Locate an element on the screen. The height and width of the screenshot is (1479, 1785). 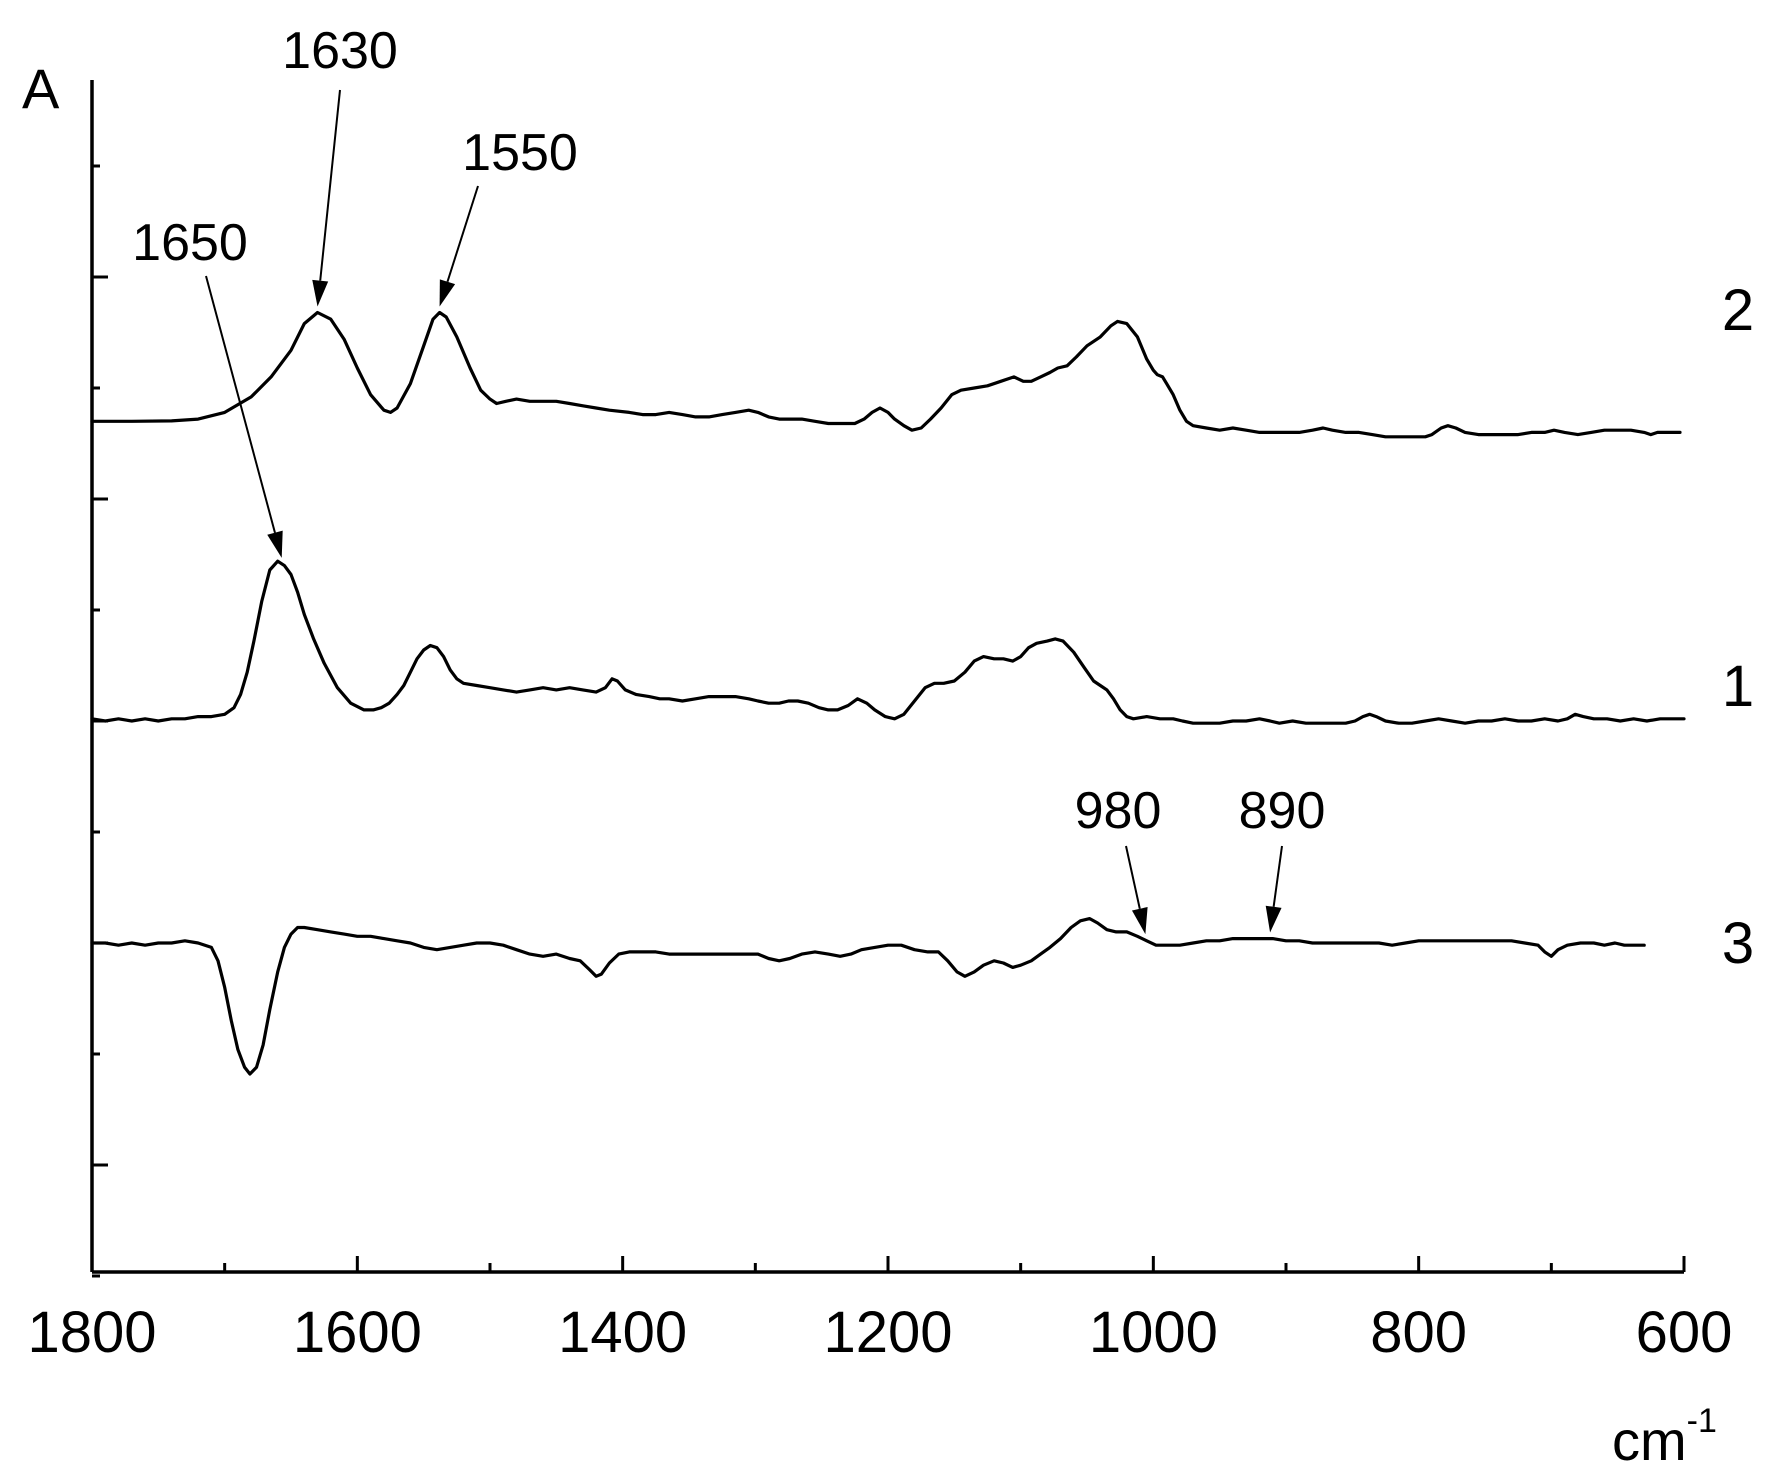
peak-label-1630: 1630 is located at coordinates (340, 51).